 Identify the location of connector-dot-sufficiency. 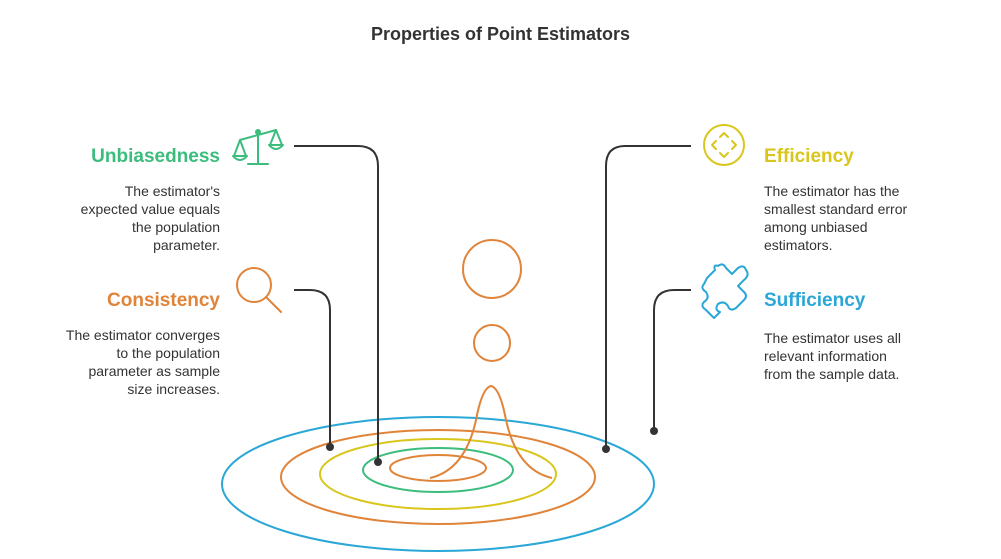
(654, 431).